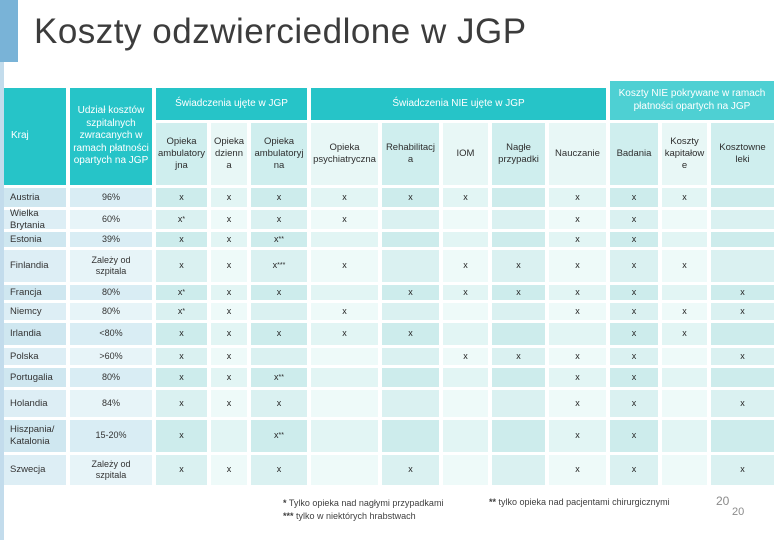 The image size is (780, 540). Describe the element at coordinates (458, 104) in the screenshot. I see `group-header-2: Świadczenia NIE ujęte w JGP` at that location.